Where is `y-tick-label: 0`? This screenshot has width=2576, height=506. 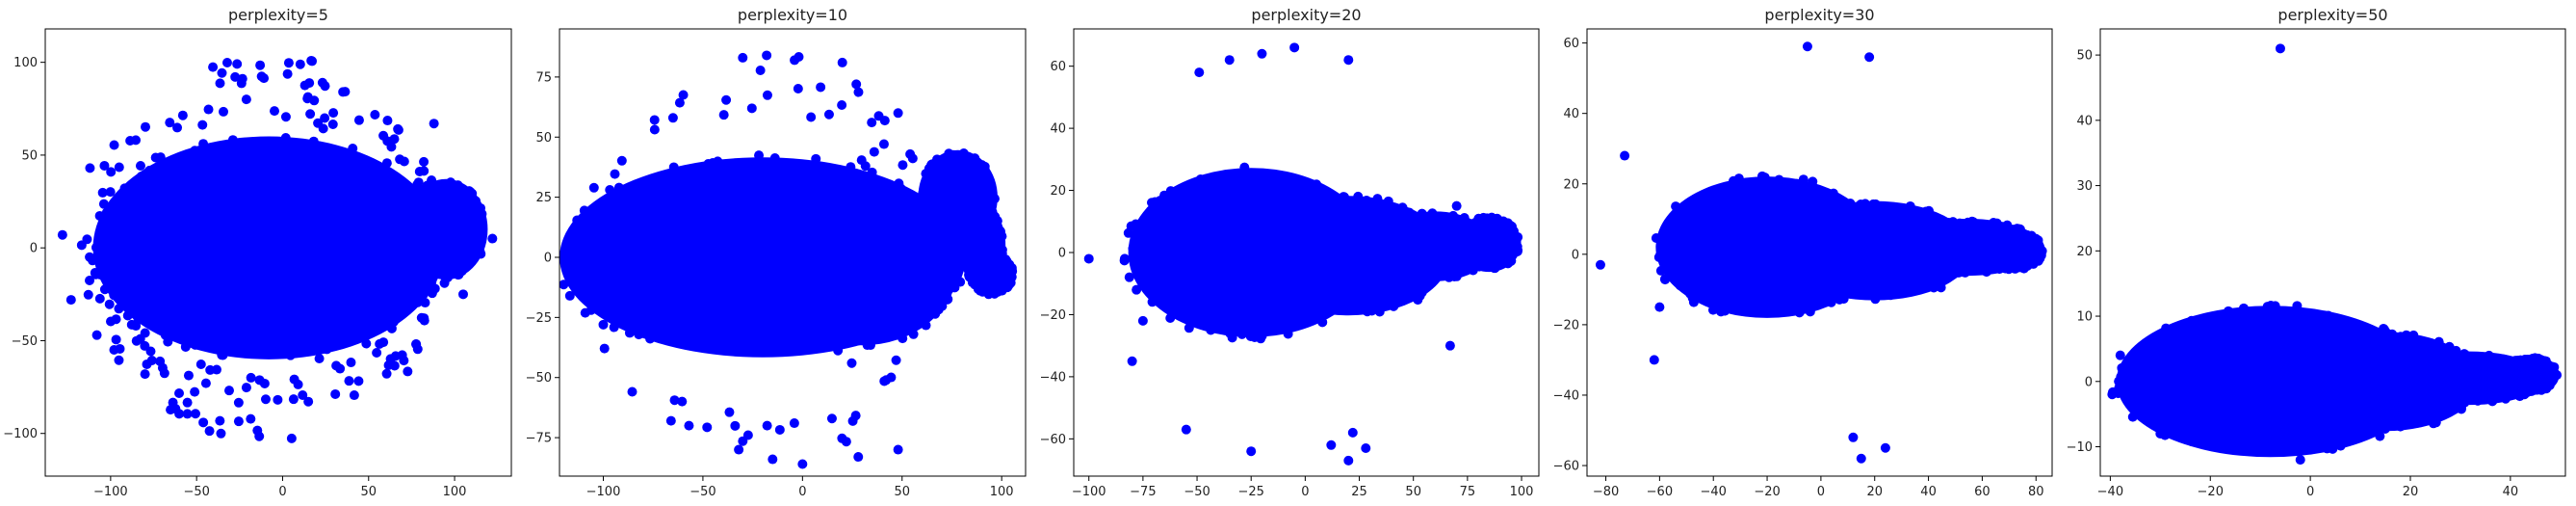 y-tick-label: 0 is located at coordinates (2089, 382).